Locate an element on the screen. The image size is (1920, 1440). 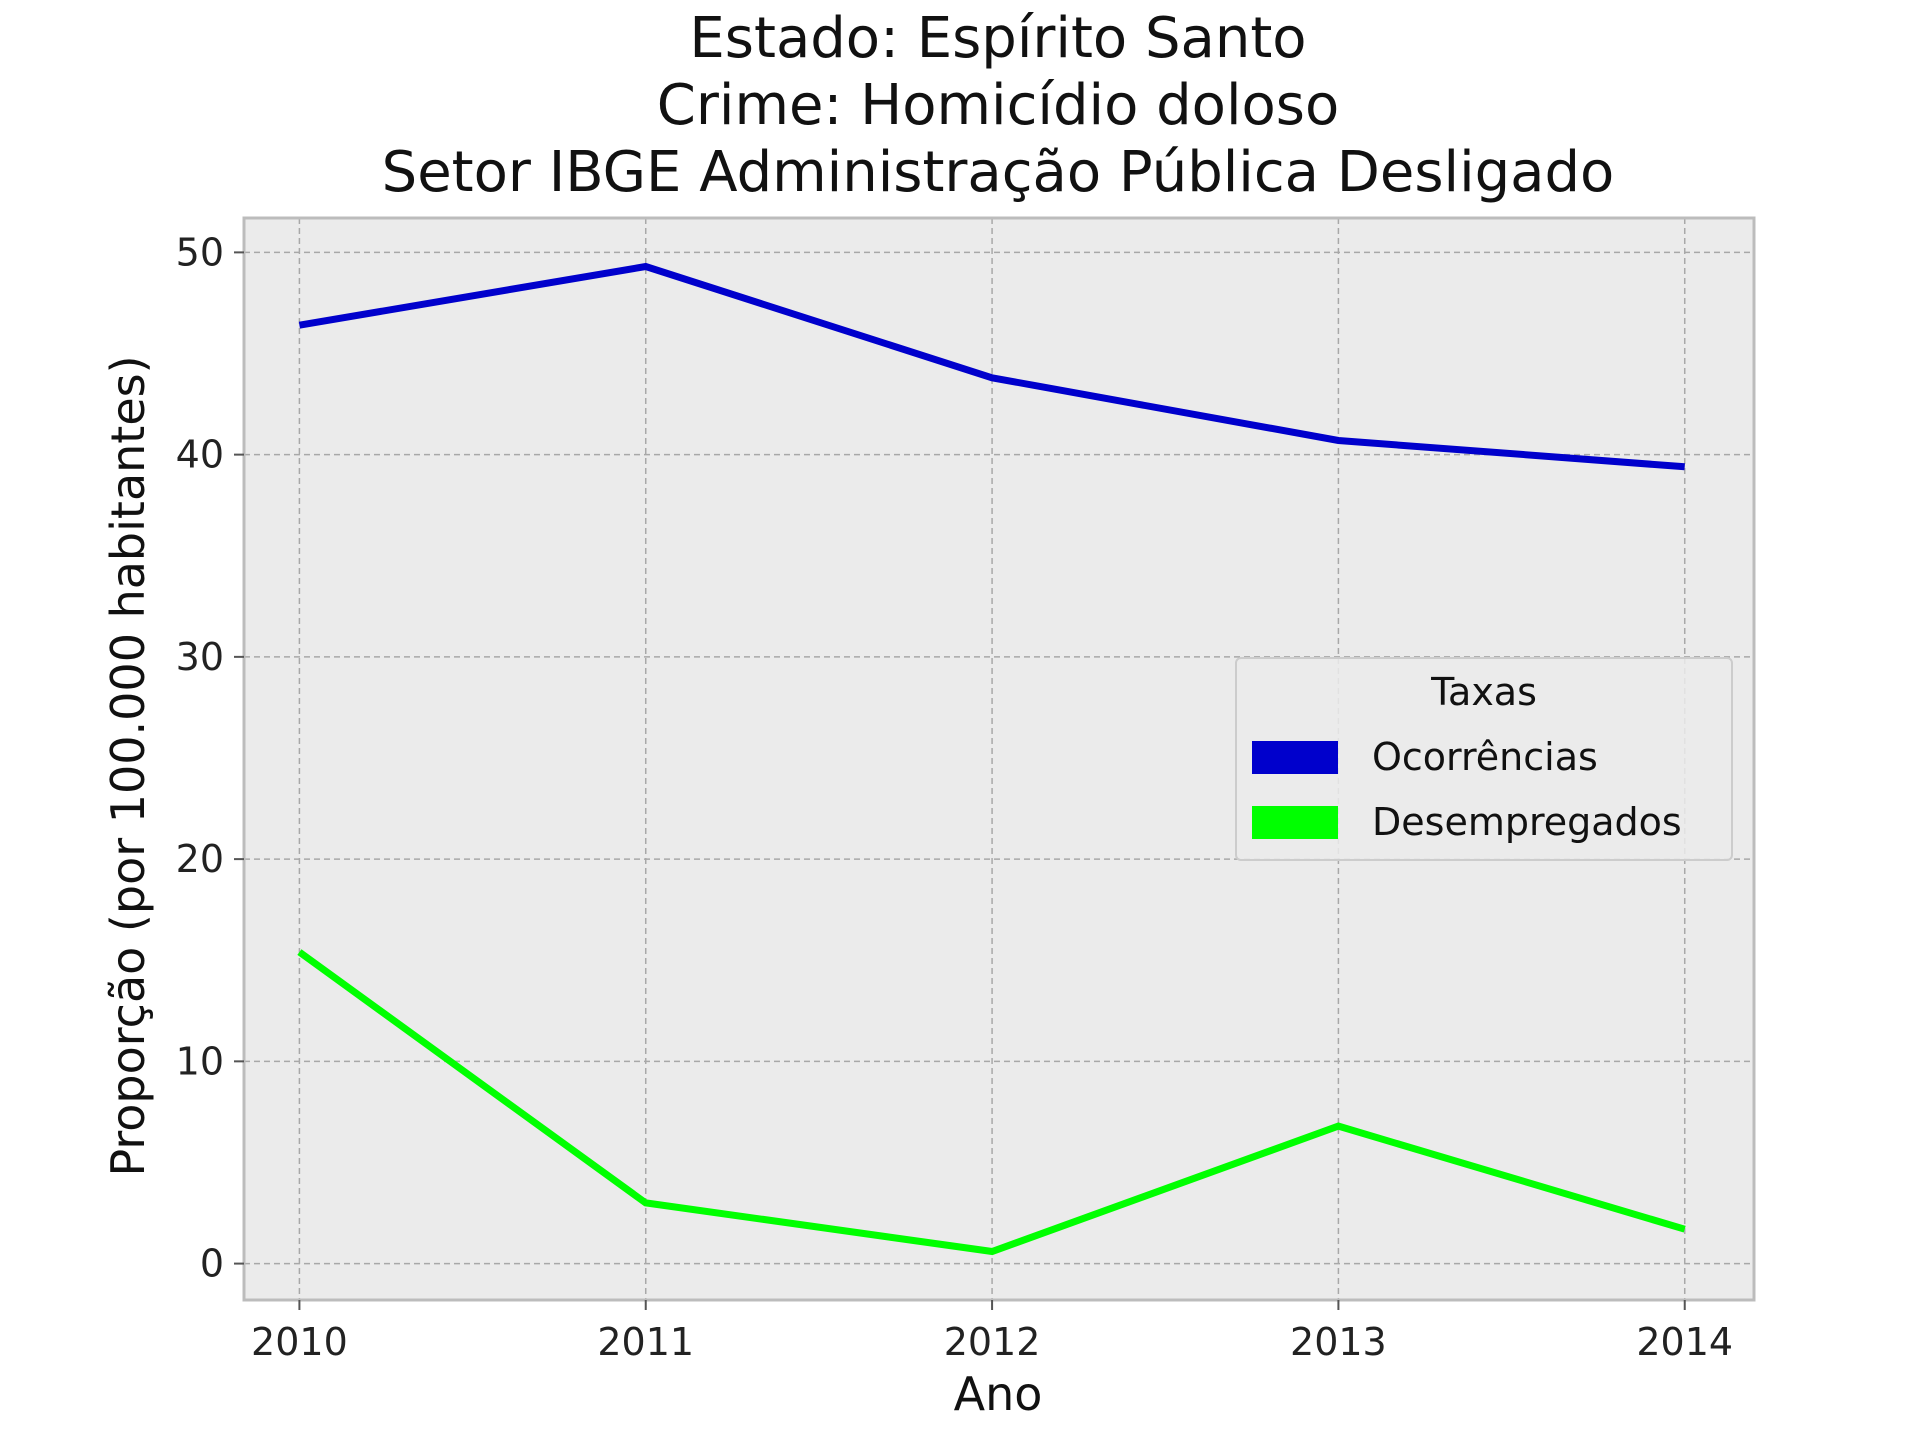
title-line-2: Crime: Homicídio doloso is located at coordinates (998, 105).